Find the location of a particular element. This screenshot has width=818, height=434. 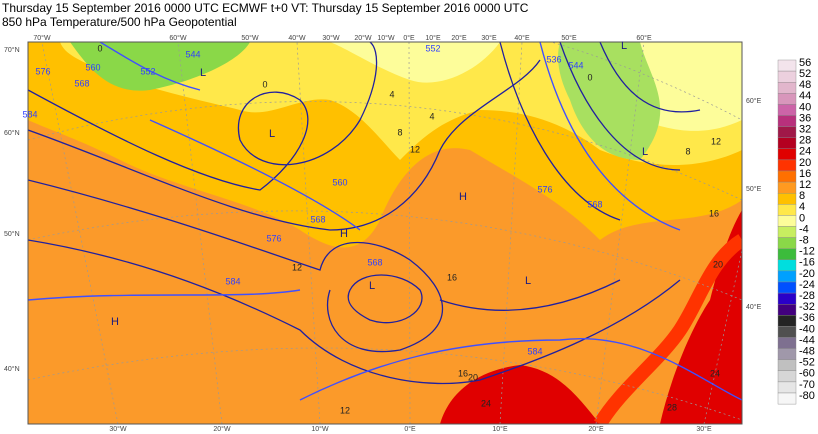

geopotential-label: 552 is located at coordinates (432, 48).